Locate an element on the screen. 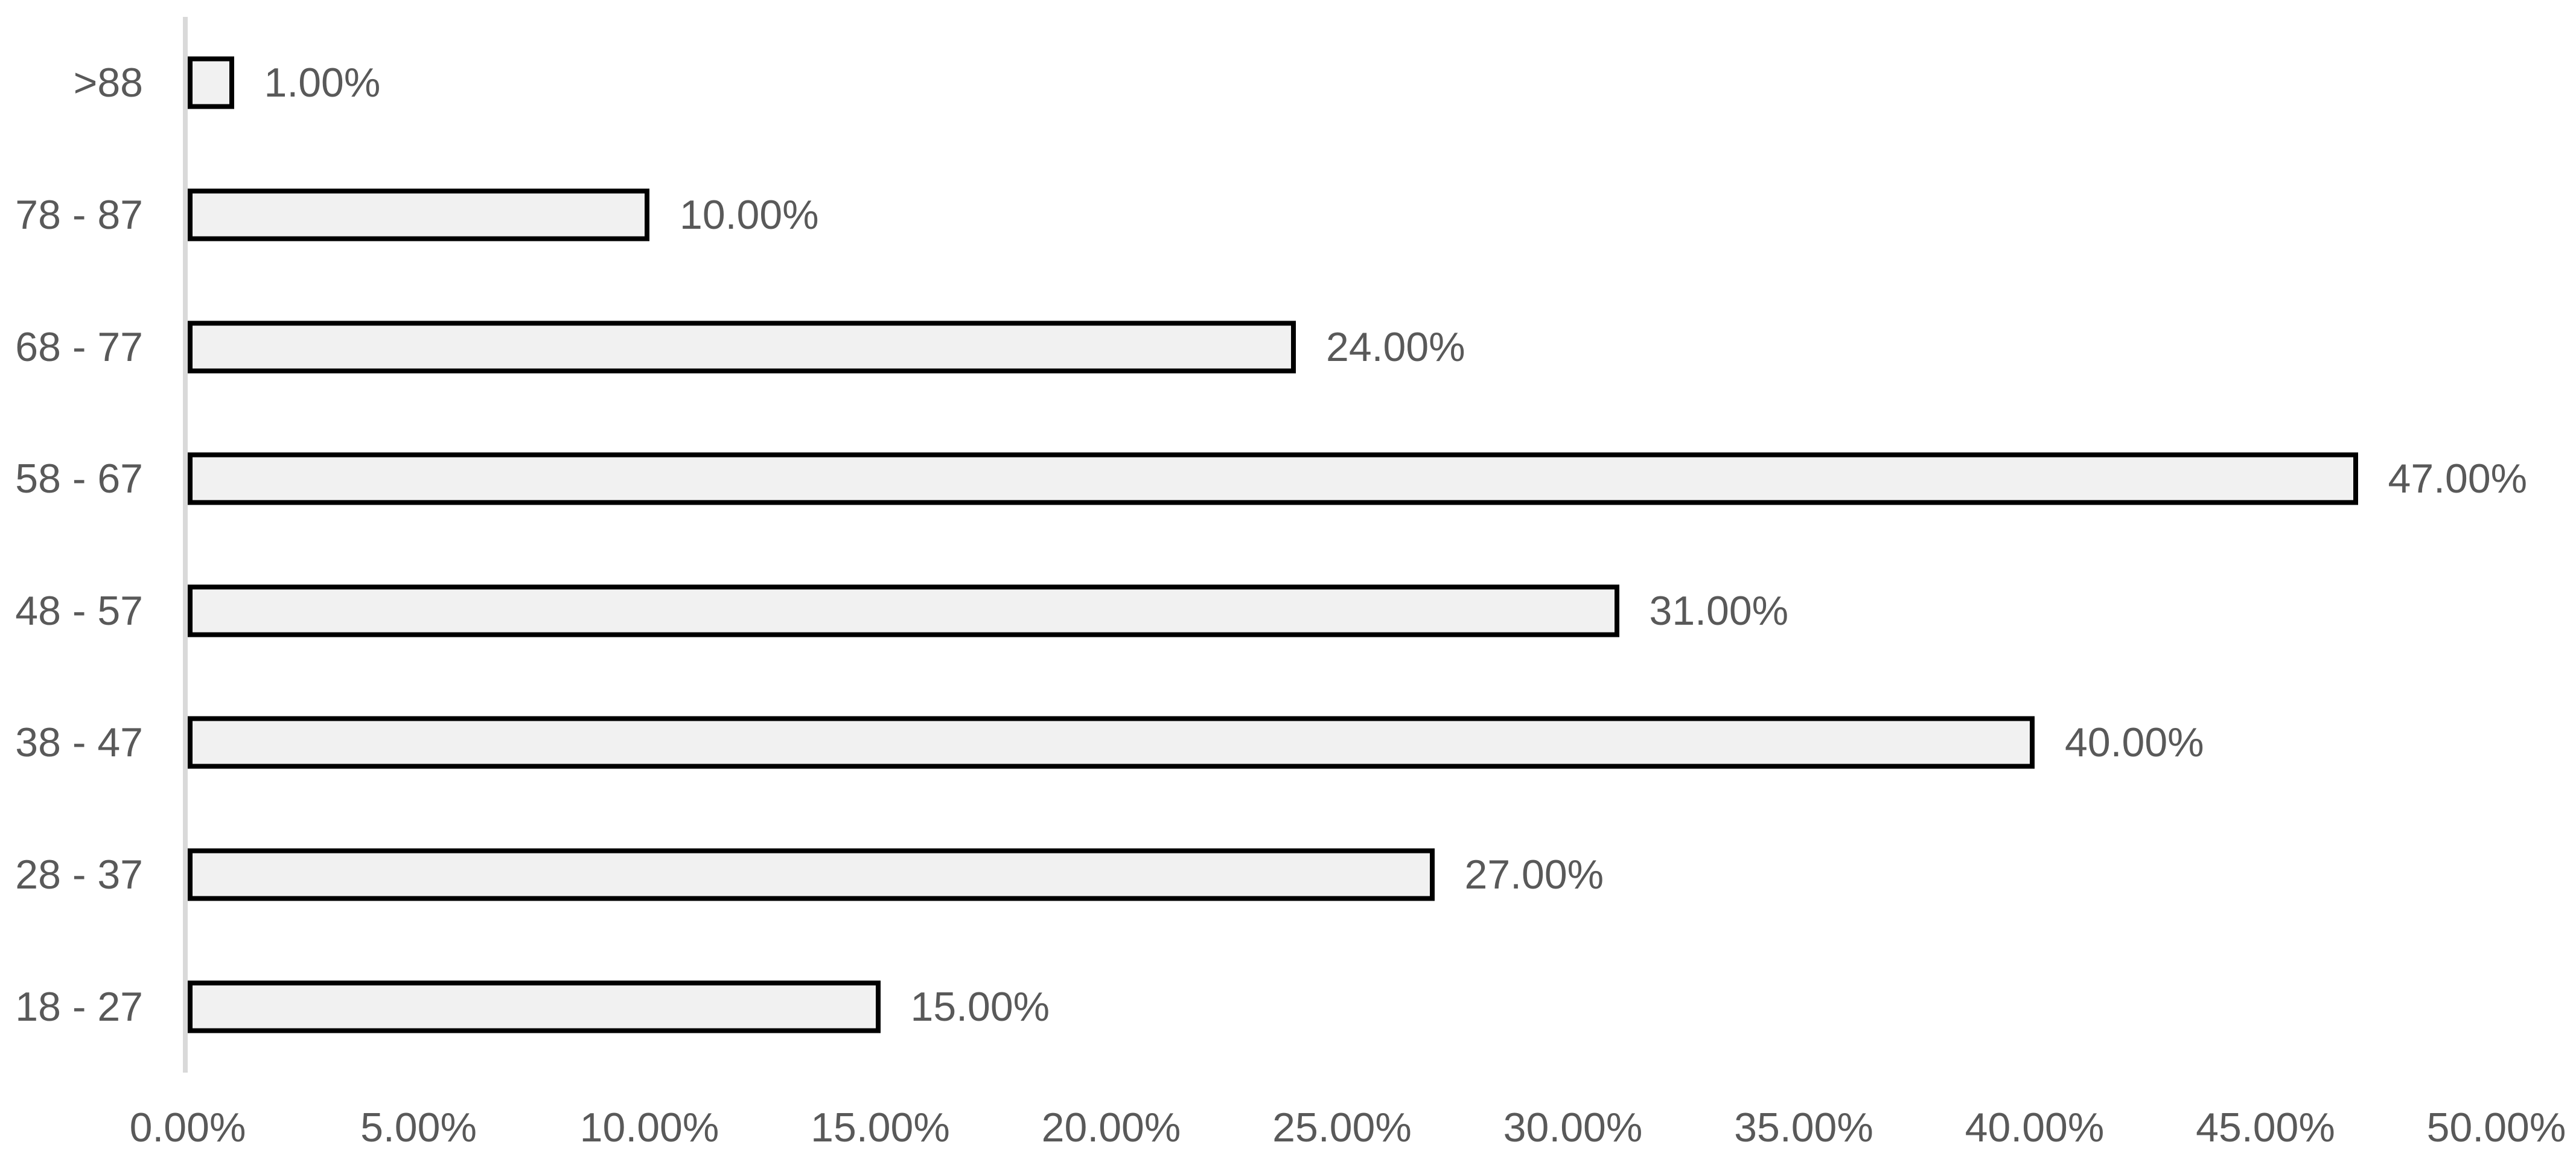 Image resolution: width=2576 pixels, height=1168 pixels. value-label: 27.00% is located at coordinates (1534, 875).